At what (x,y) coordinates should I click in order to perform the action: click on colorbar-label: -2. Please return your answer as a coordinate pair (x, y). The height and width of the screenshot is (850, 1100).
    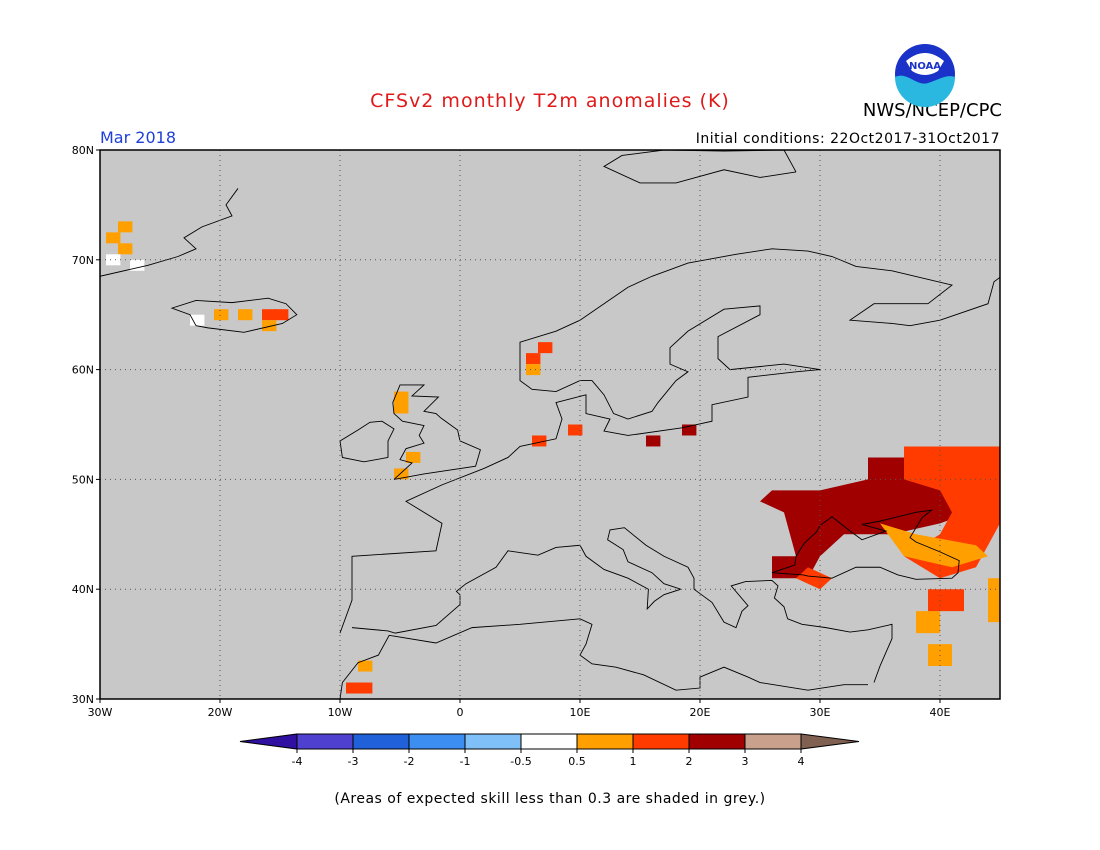
    Looking at the image, I should click on (409, 761).